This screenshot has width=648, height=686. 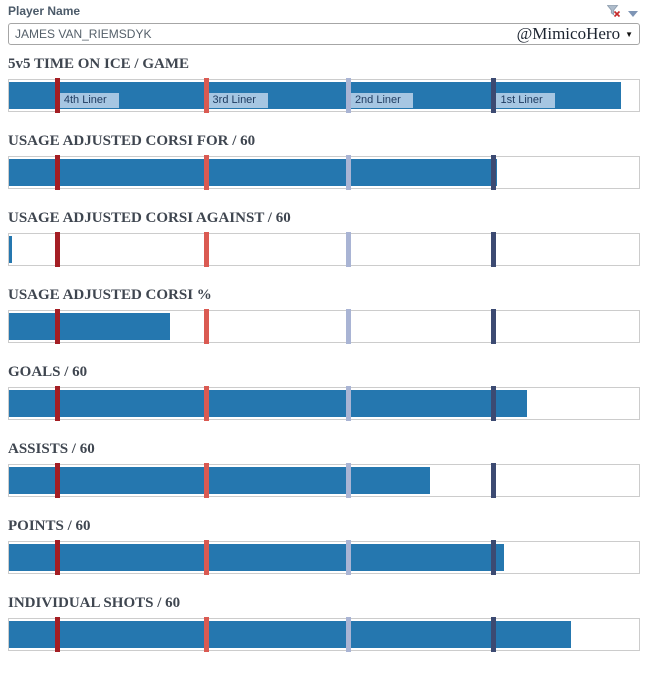 What do you see at coordinates (48, 372) in the screenshot?
I see `chart-title: GOALS / 60` at bounding box center [48, 372].